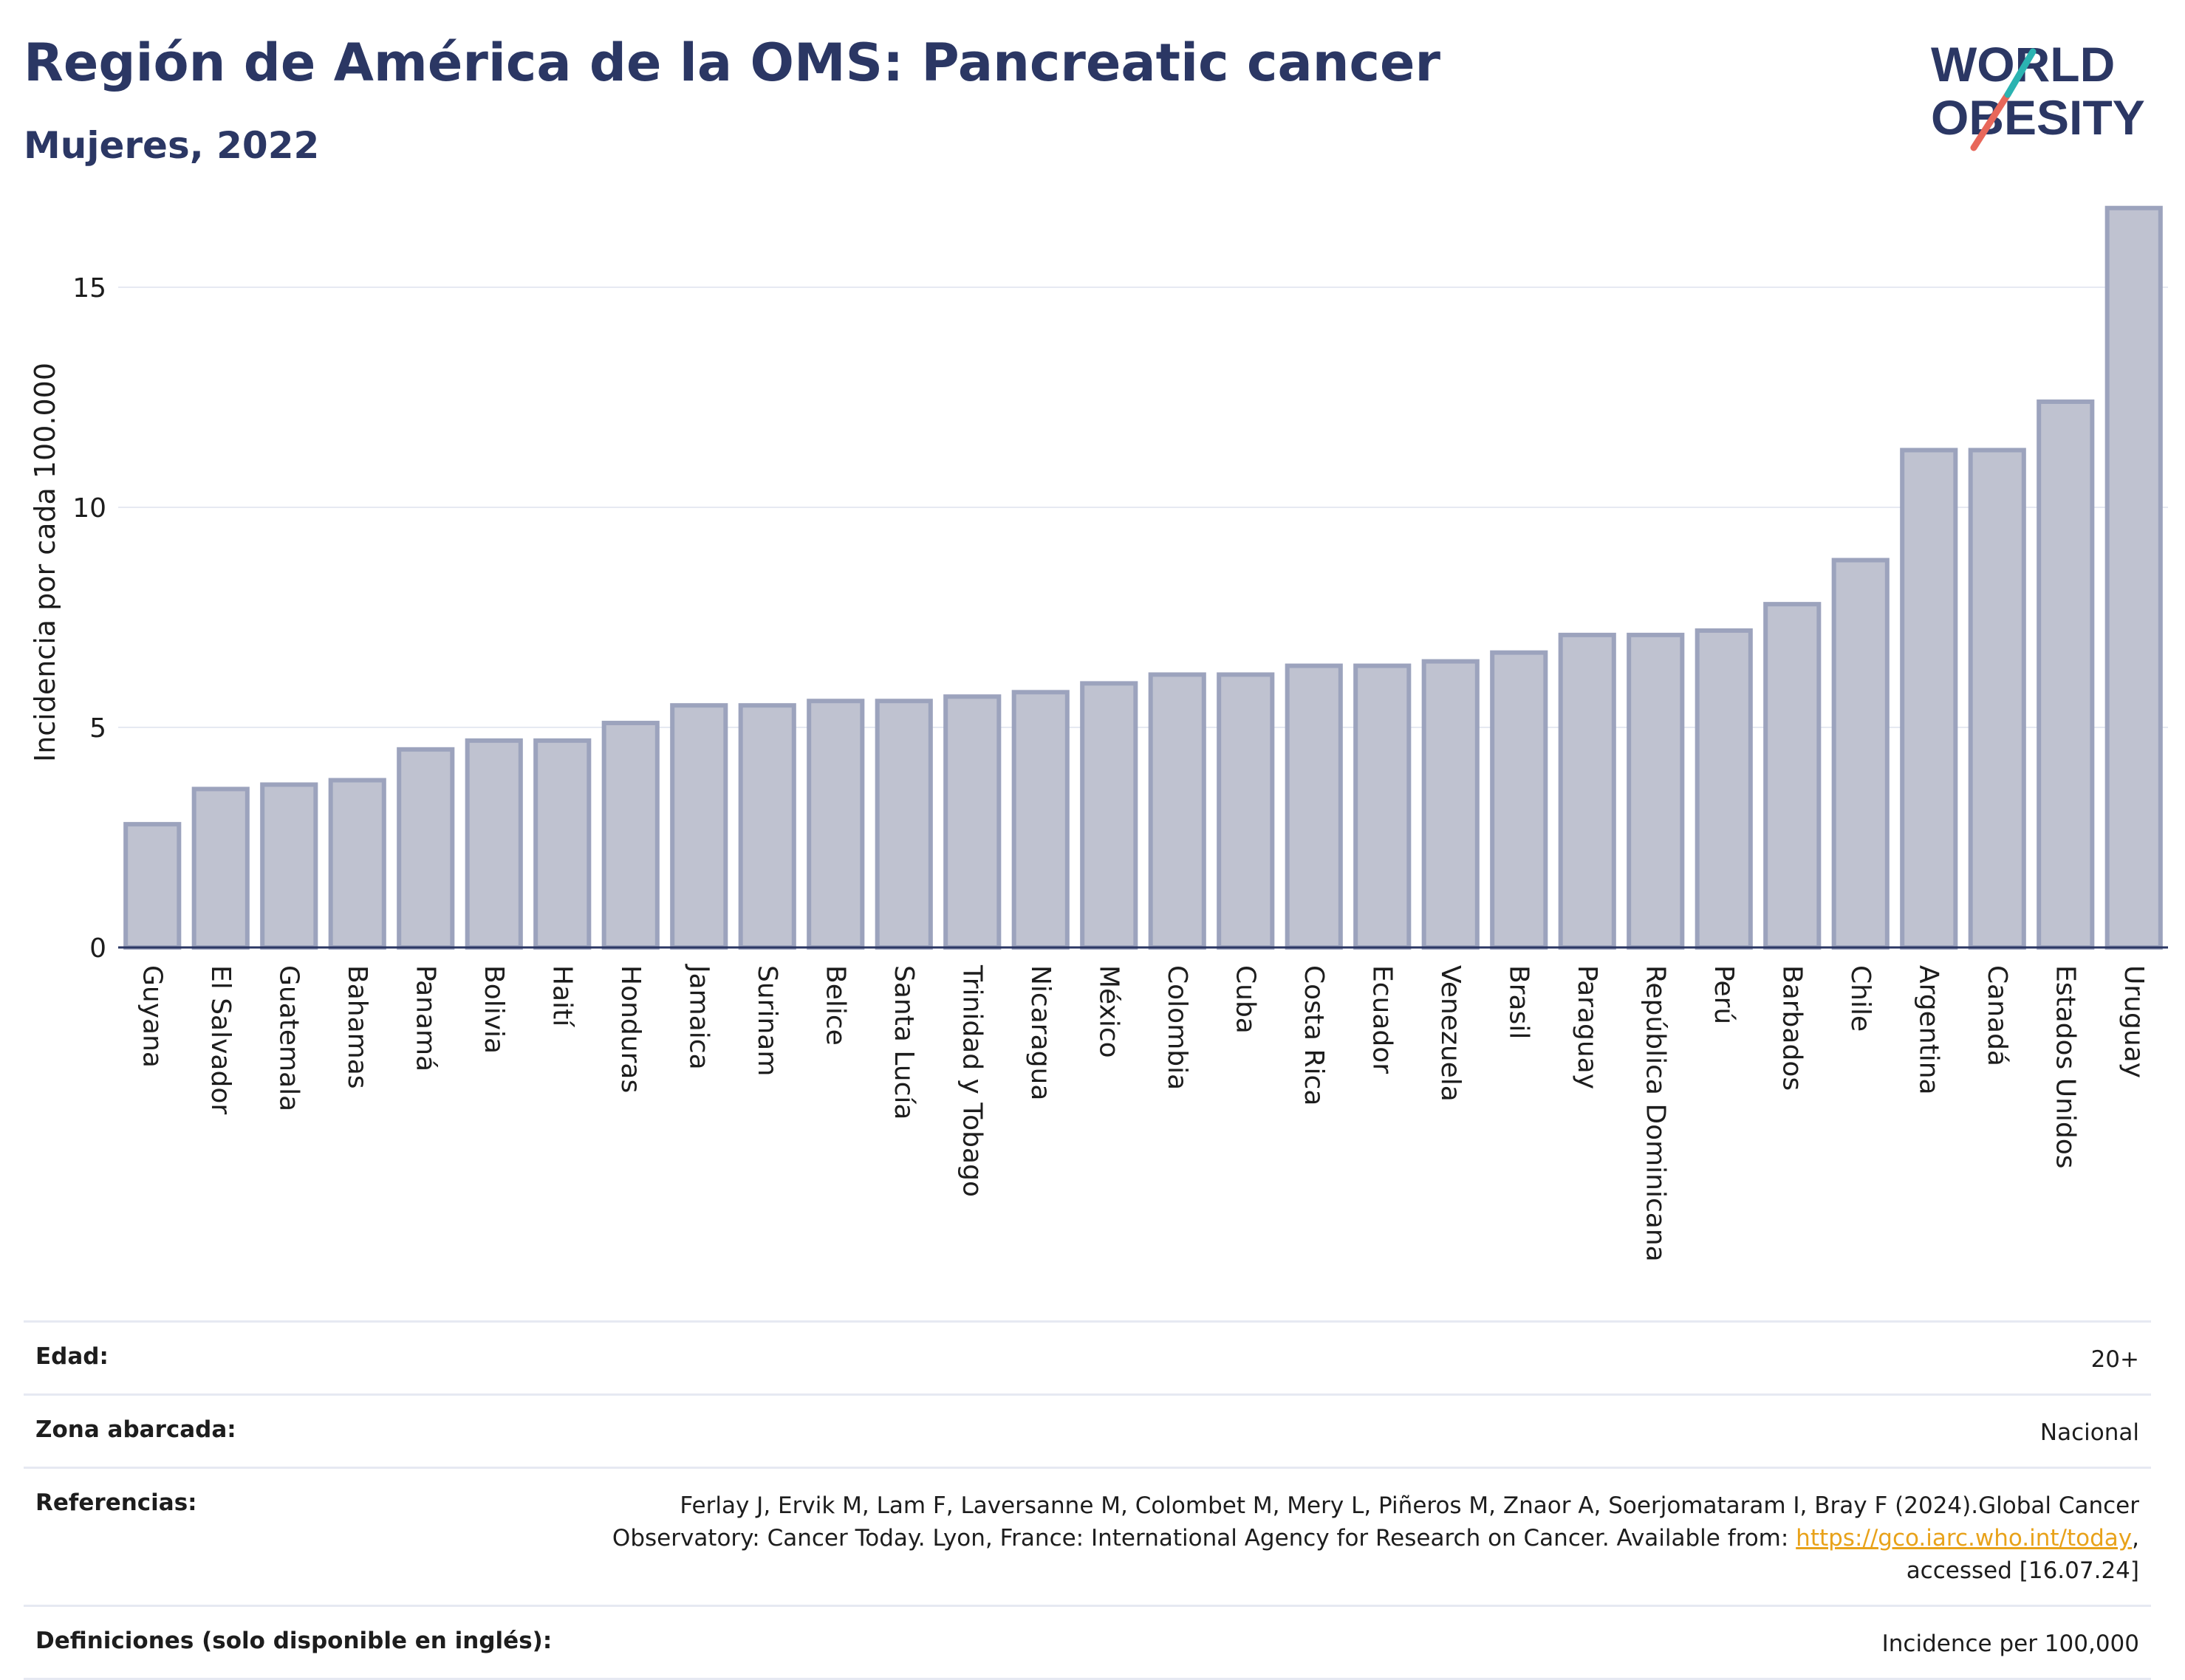  What do you see at coordinates (152, 1017) in the screenshot?
I see `x-tick-label: Guyana` at bounding box center [152, 1017].